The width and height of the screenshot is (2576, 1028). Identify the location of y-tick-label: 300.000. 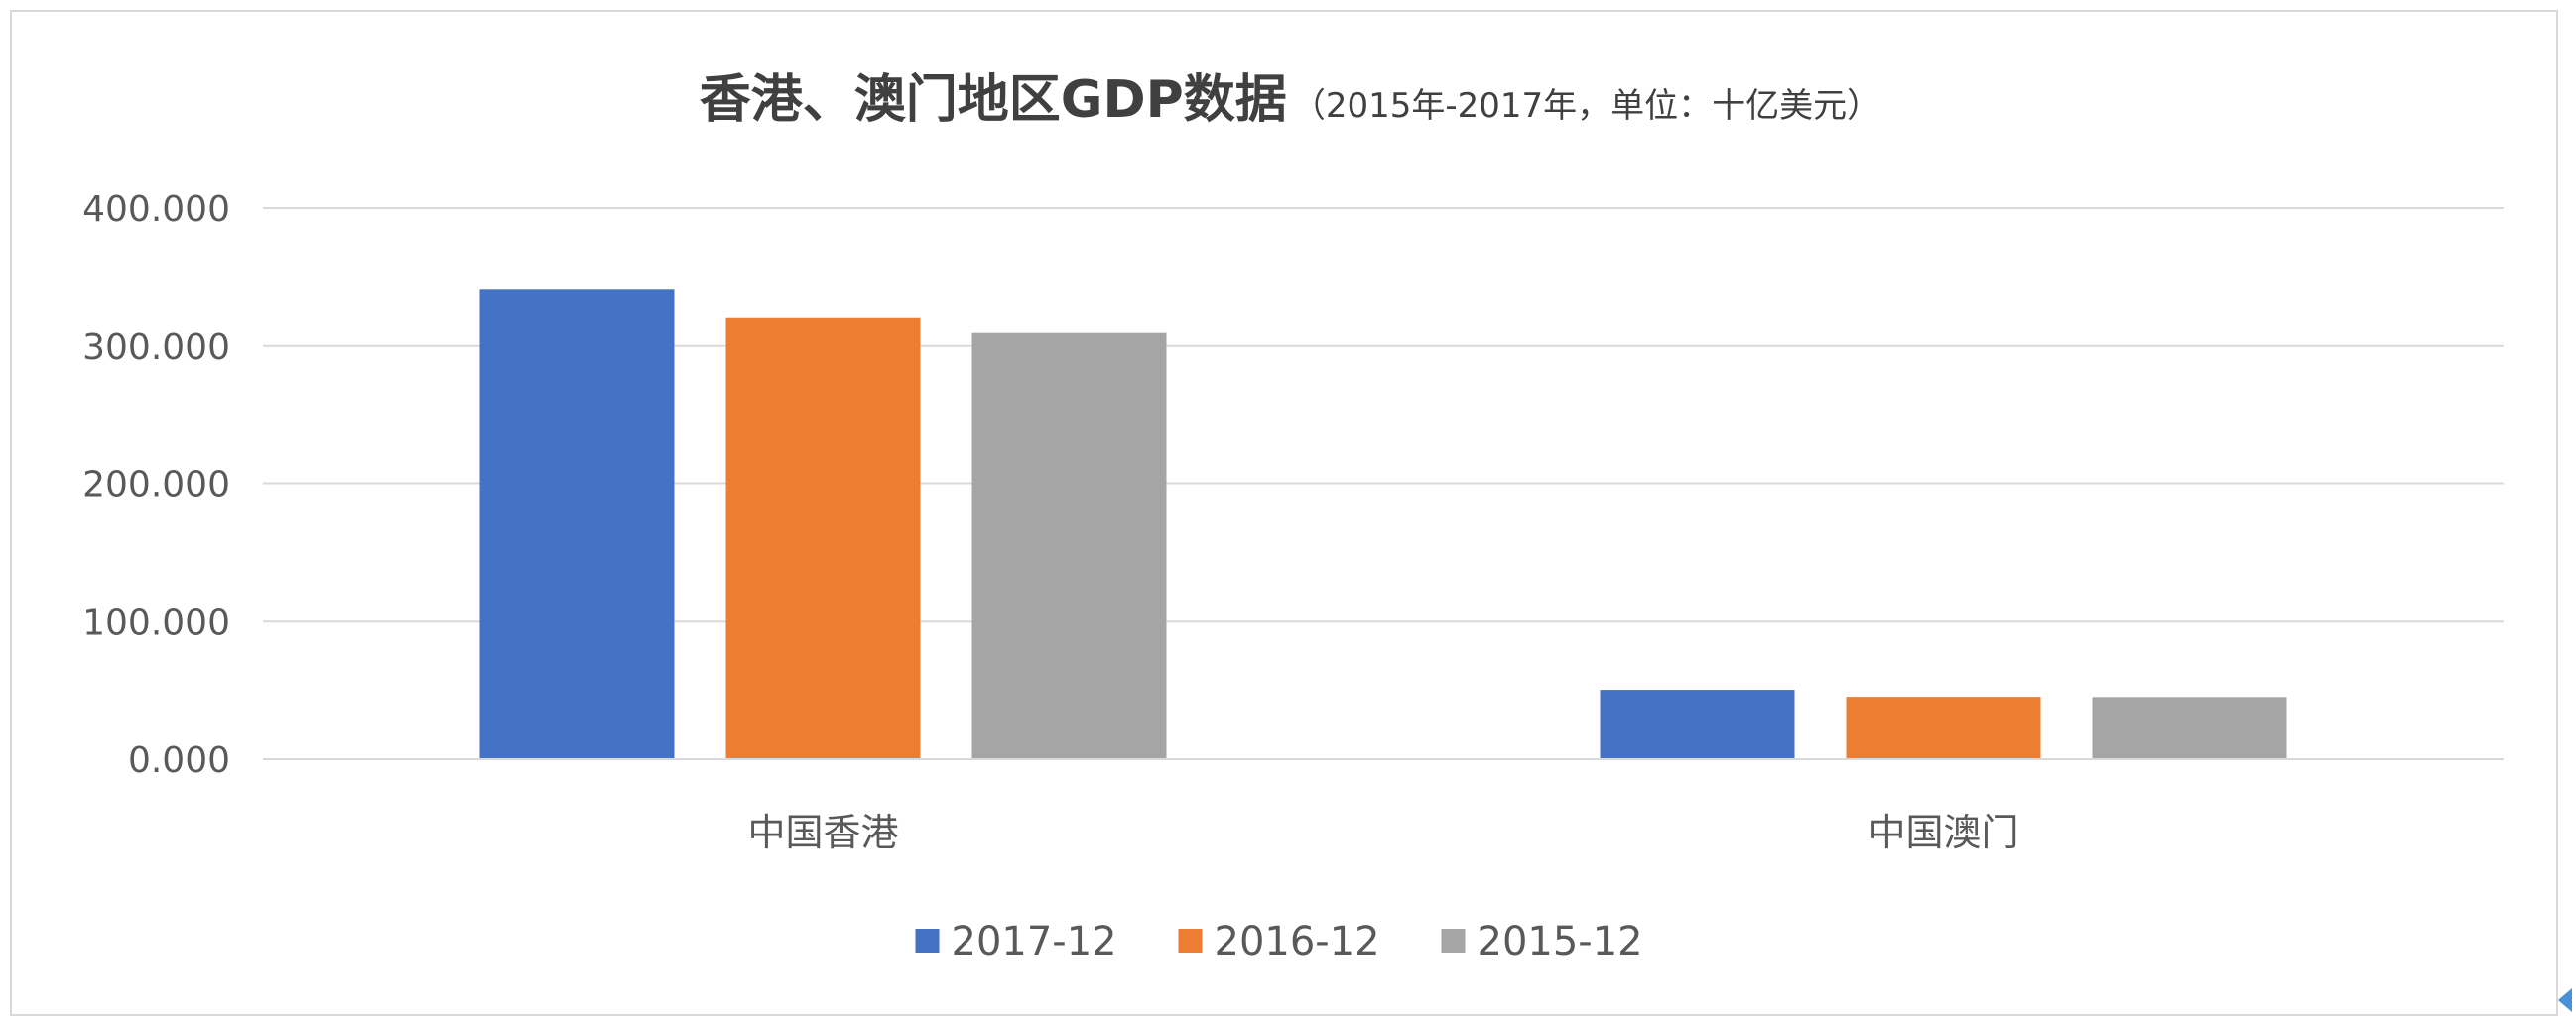
(156, 347).